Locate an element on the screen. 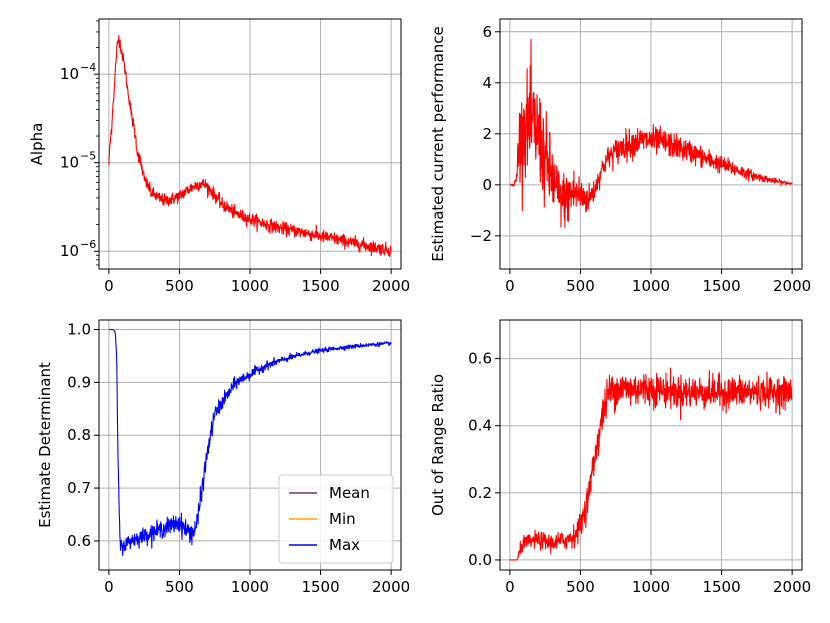 The width and height of the screenshot is (830, 623). y-tick-label: 6 is located at coordinates (487, 32).